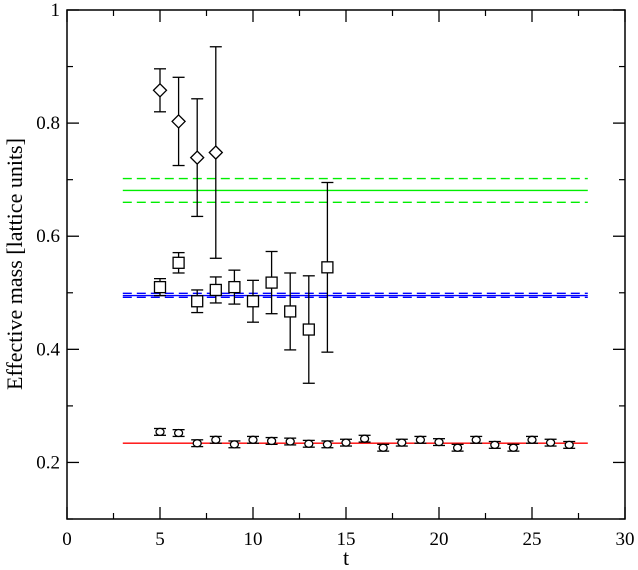 Image resolution: width=638 pixels, height=570 pixels. I want to click on y-tick-label: 0.4, so click(48, 349).